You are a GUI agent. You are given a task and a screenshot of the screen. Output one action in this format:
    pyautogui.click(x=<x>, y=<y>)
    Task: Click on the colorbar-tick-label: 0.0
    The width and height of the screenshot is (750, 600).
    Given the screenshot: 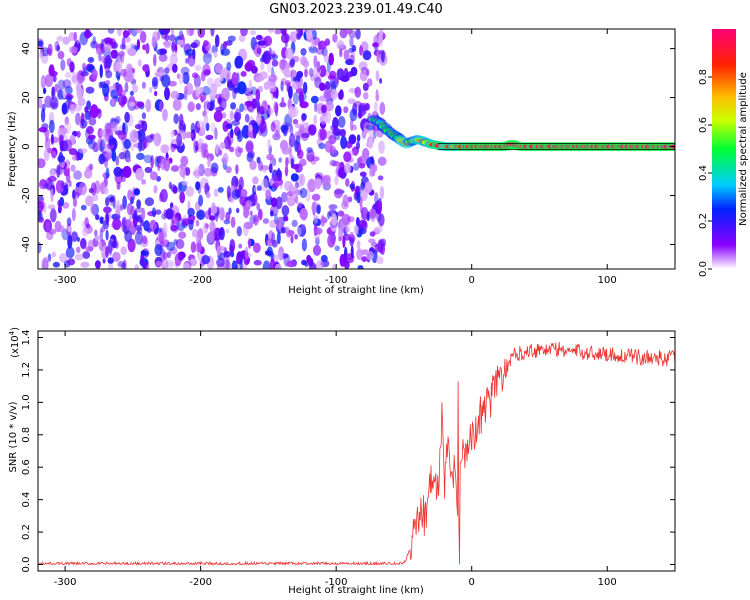 What is the action you would take?
    pyautogui.click(x=703, y=269)
    